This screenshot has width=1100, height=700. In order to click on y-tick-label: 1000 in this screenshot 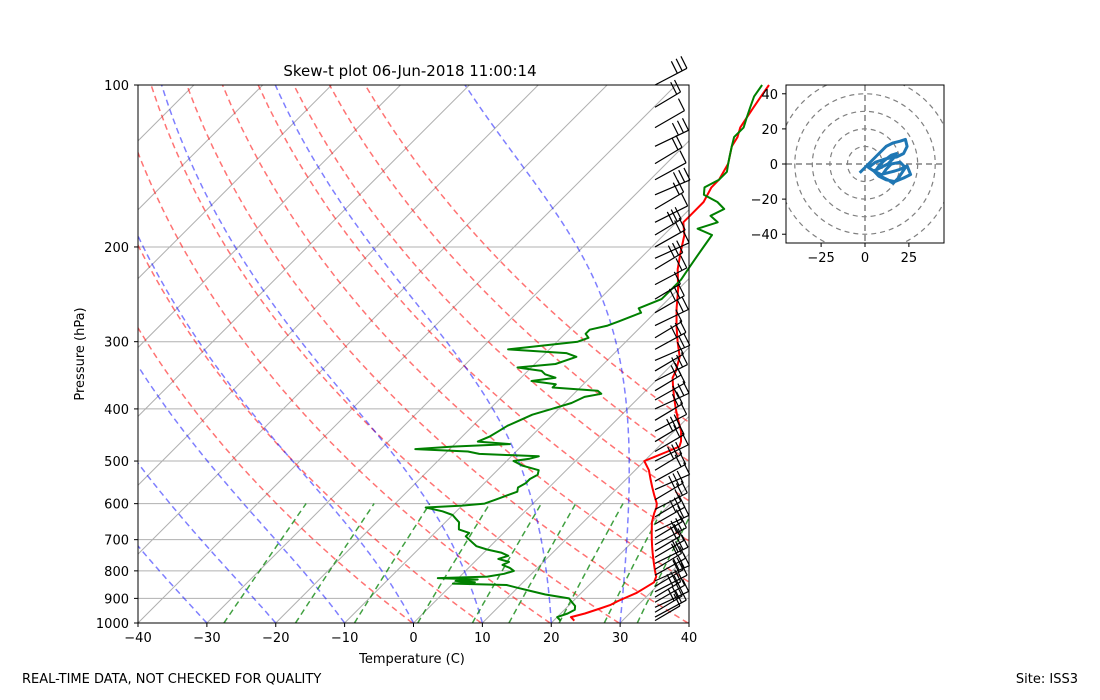, I will do `click(112, 624)`.